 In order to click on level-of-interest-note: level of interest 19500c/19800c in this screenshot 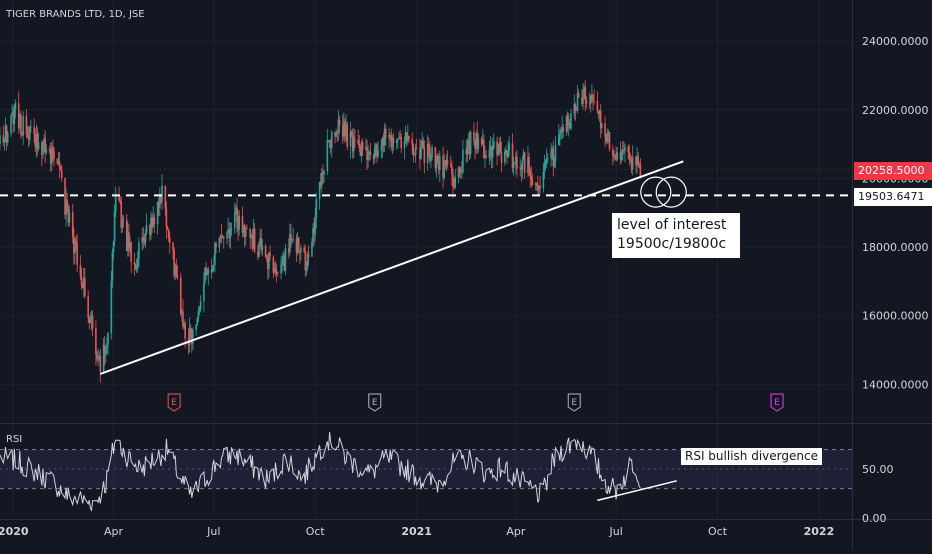, I will do `click(676, 235)`.